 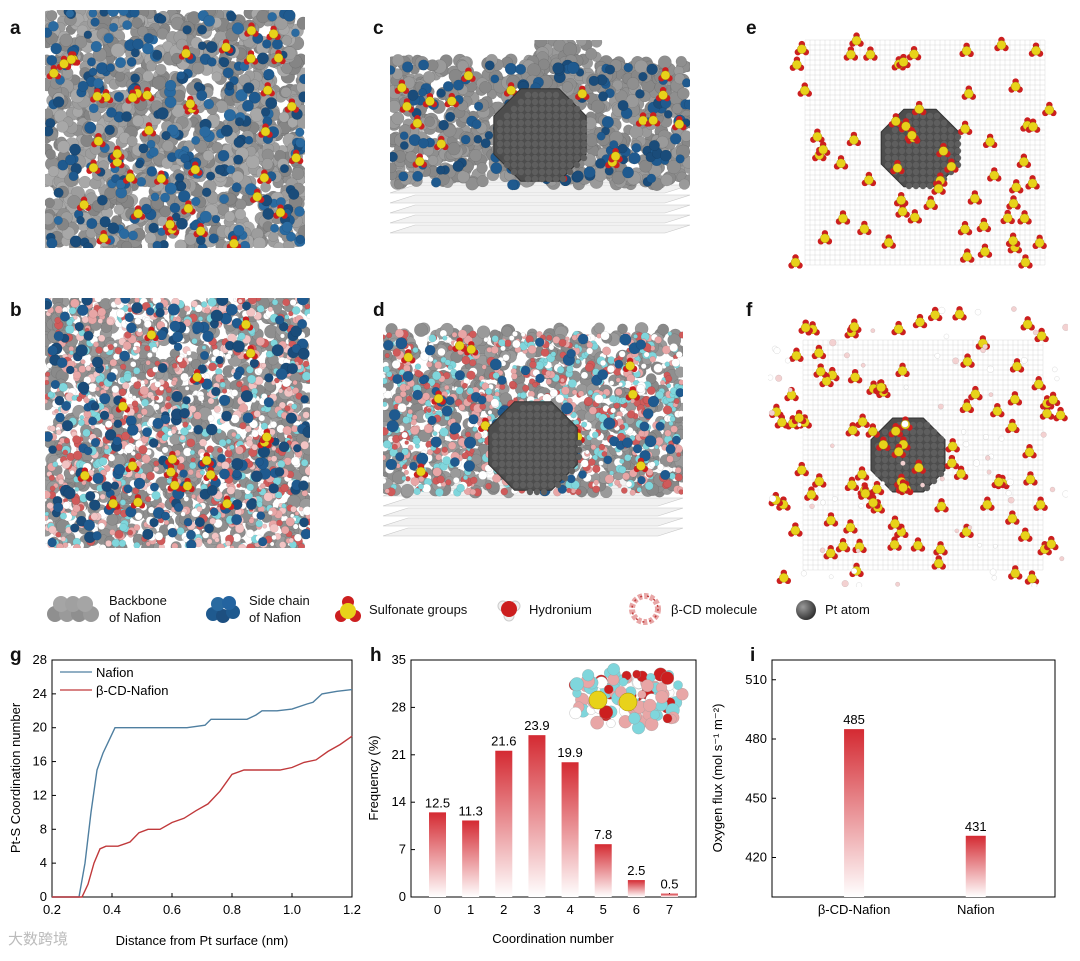 I want to click on chart-i-bars: 485 431, so click(x=915, y=804).